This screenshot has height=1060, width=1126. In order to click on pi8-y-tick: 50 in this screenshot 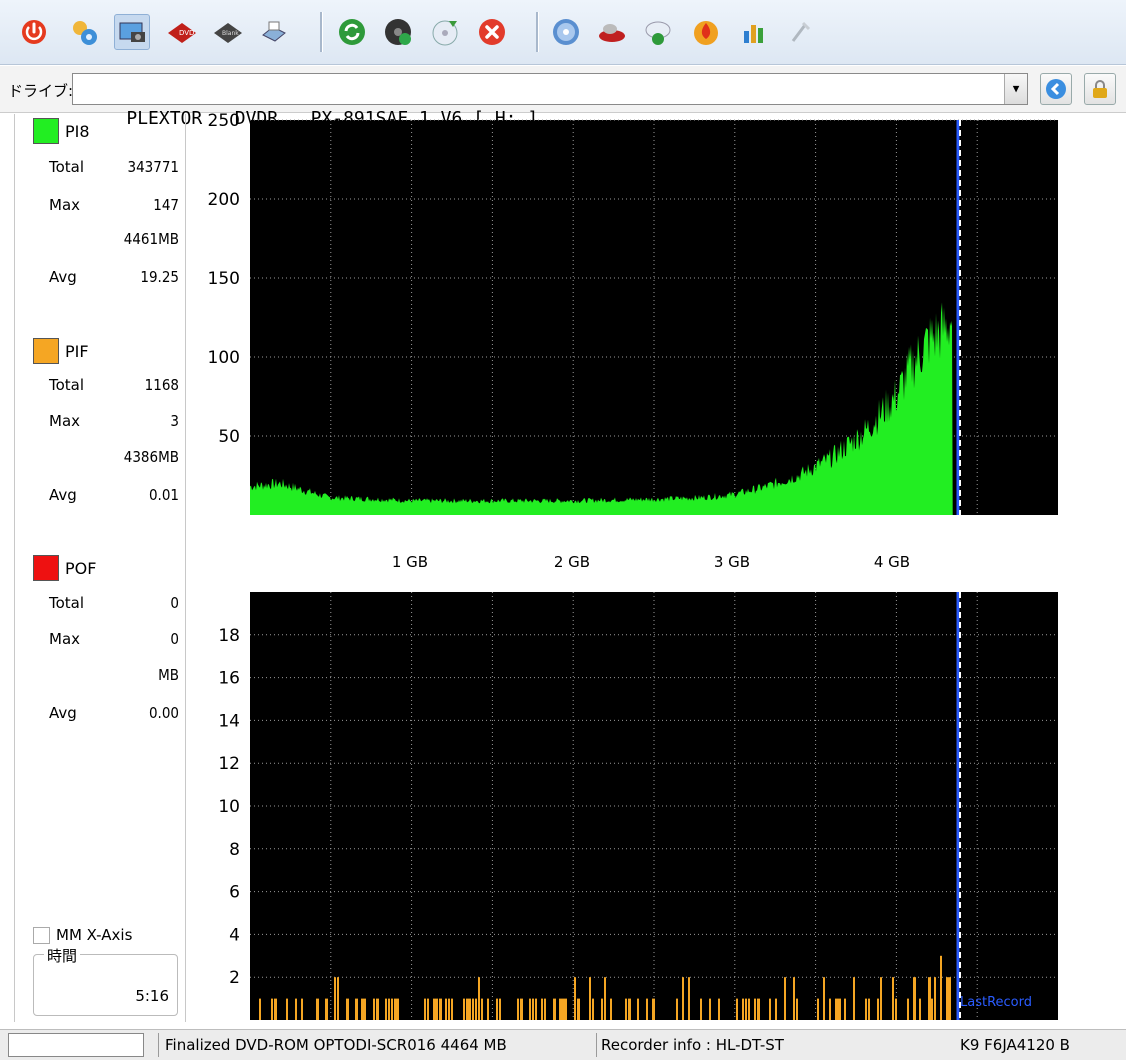, I will do `click(229, 437)`.